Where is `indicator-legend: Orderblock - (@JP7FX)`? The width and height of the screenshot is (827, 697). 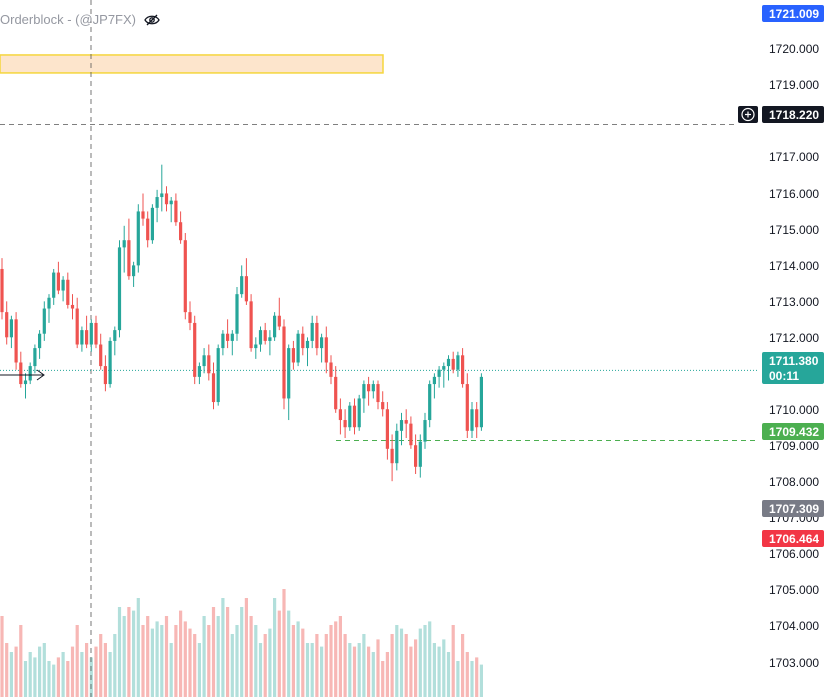 indicator-legend: Orderblock - (@JP7FX) is located at coordinates (80, 19).